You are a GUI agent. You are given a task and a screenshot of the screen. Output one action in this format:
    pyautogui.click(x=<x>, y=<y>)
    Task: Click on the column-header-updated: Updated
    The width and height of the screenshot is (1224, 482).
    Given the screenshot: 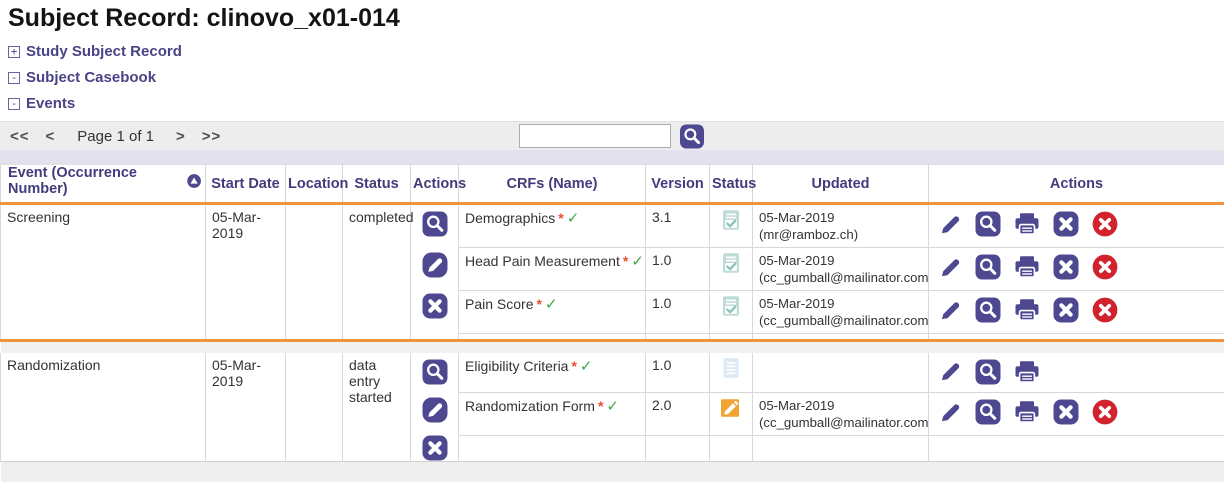 What is the action you would take?
    pyautogui.click(x=841, y=184)
    